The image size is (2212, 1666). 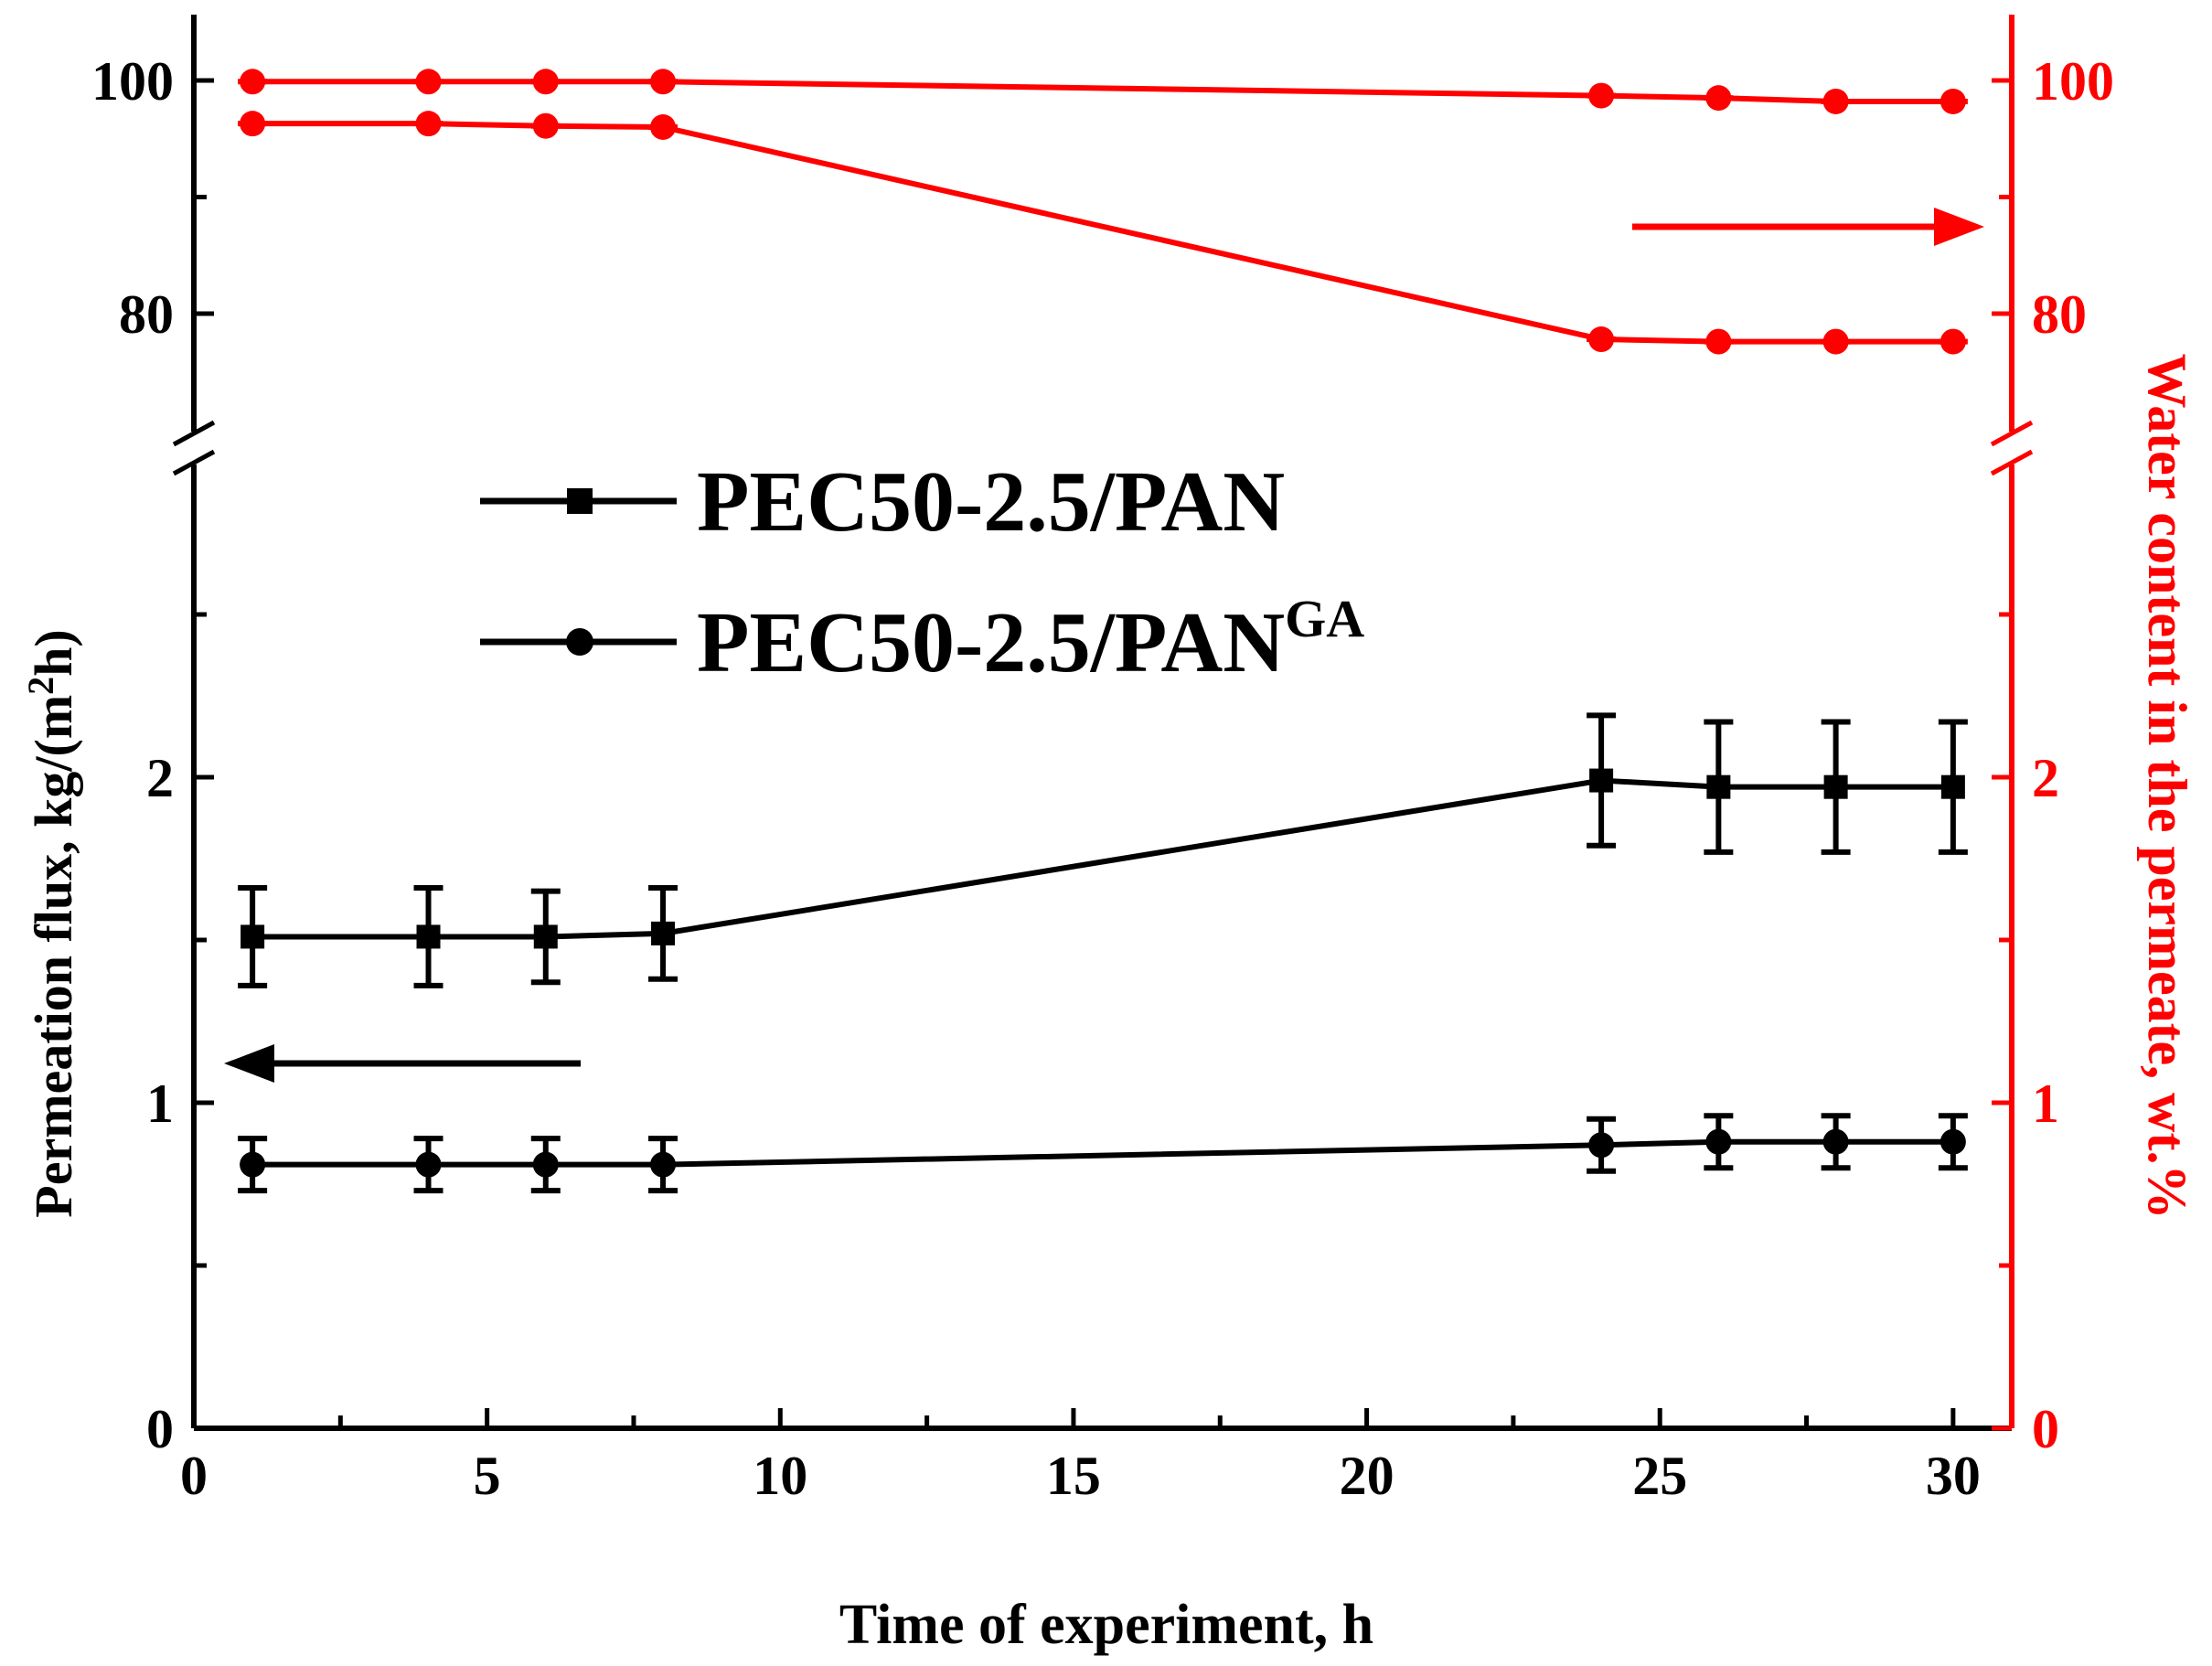 I want to click on right-tick-label: 100, so click(x=2073, y=81).